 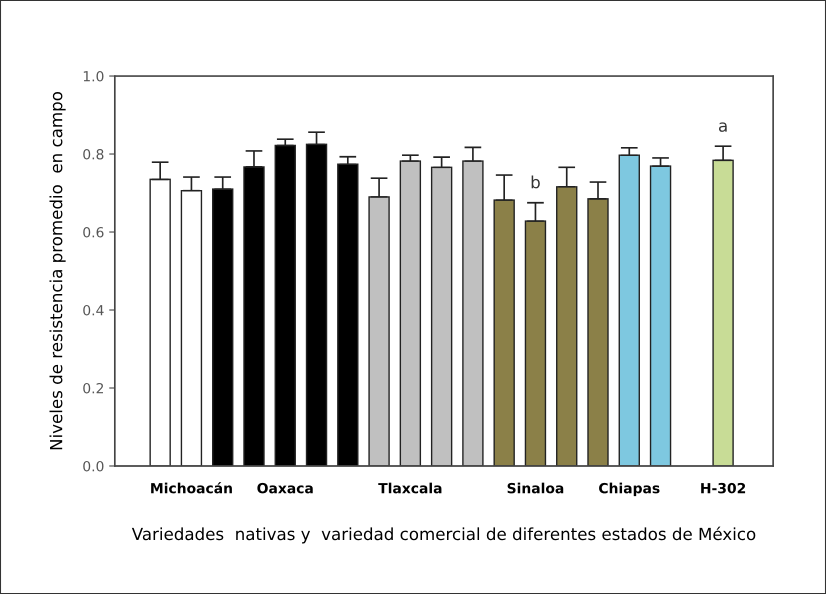 I want to click on x-tick-label: Tlaxcala, so click(x=410, y=488).